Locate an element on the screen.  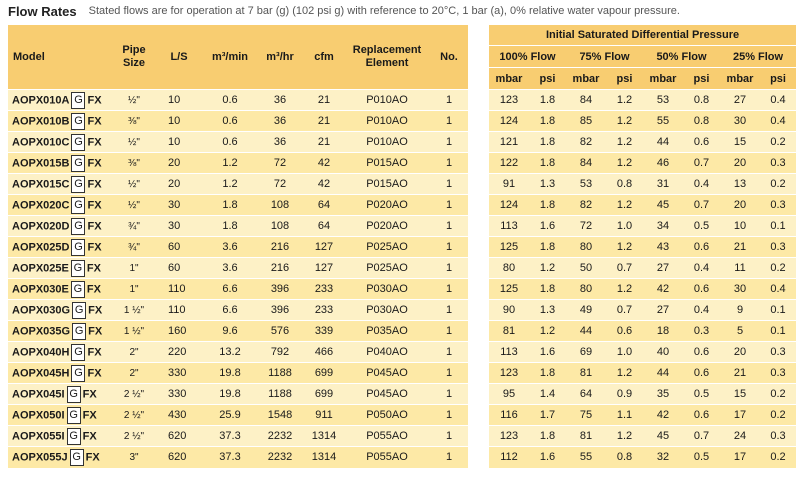
model-cell: AOPX015B G FX is located at coordinates (61, 163).